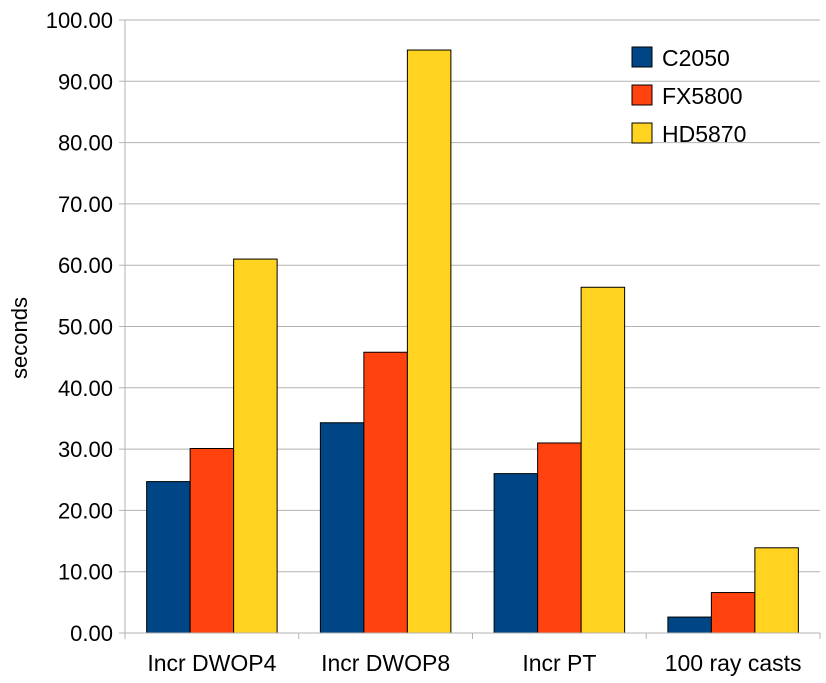 Image resolution: width=826 pixels, height=683 pixels. Describe the element at coordinates (733, 663) in the screenshot. I see `category-label: 100 ray casts` at that location.